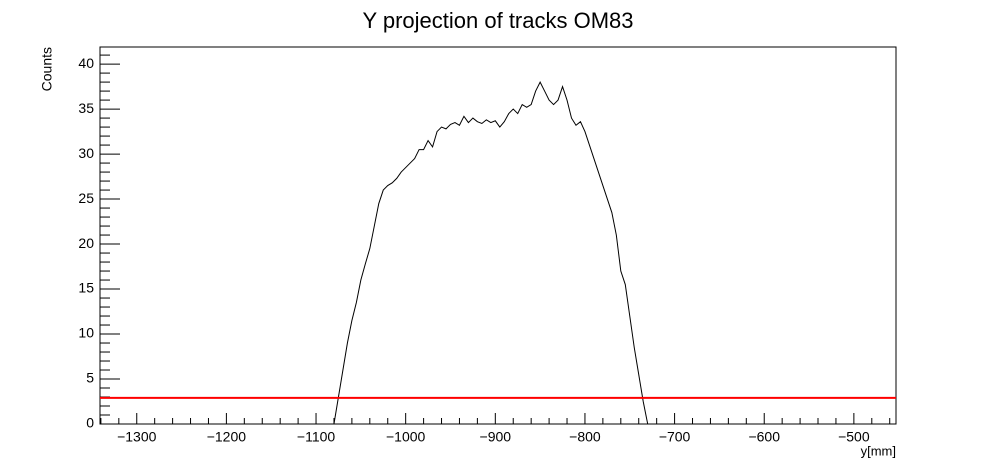  I want to click on x-tick-label: −1300, so click(137, 437).